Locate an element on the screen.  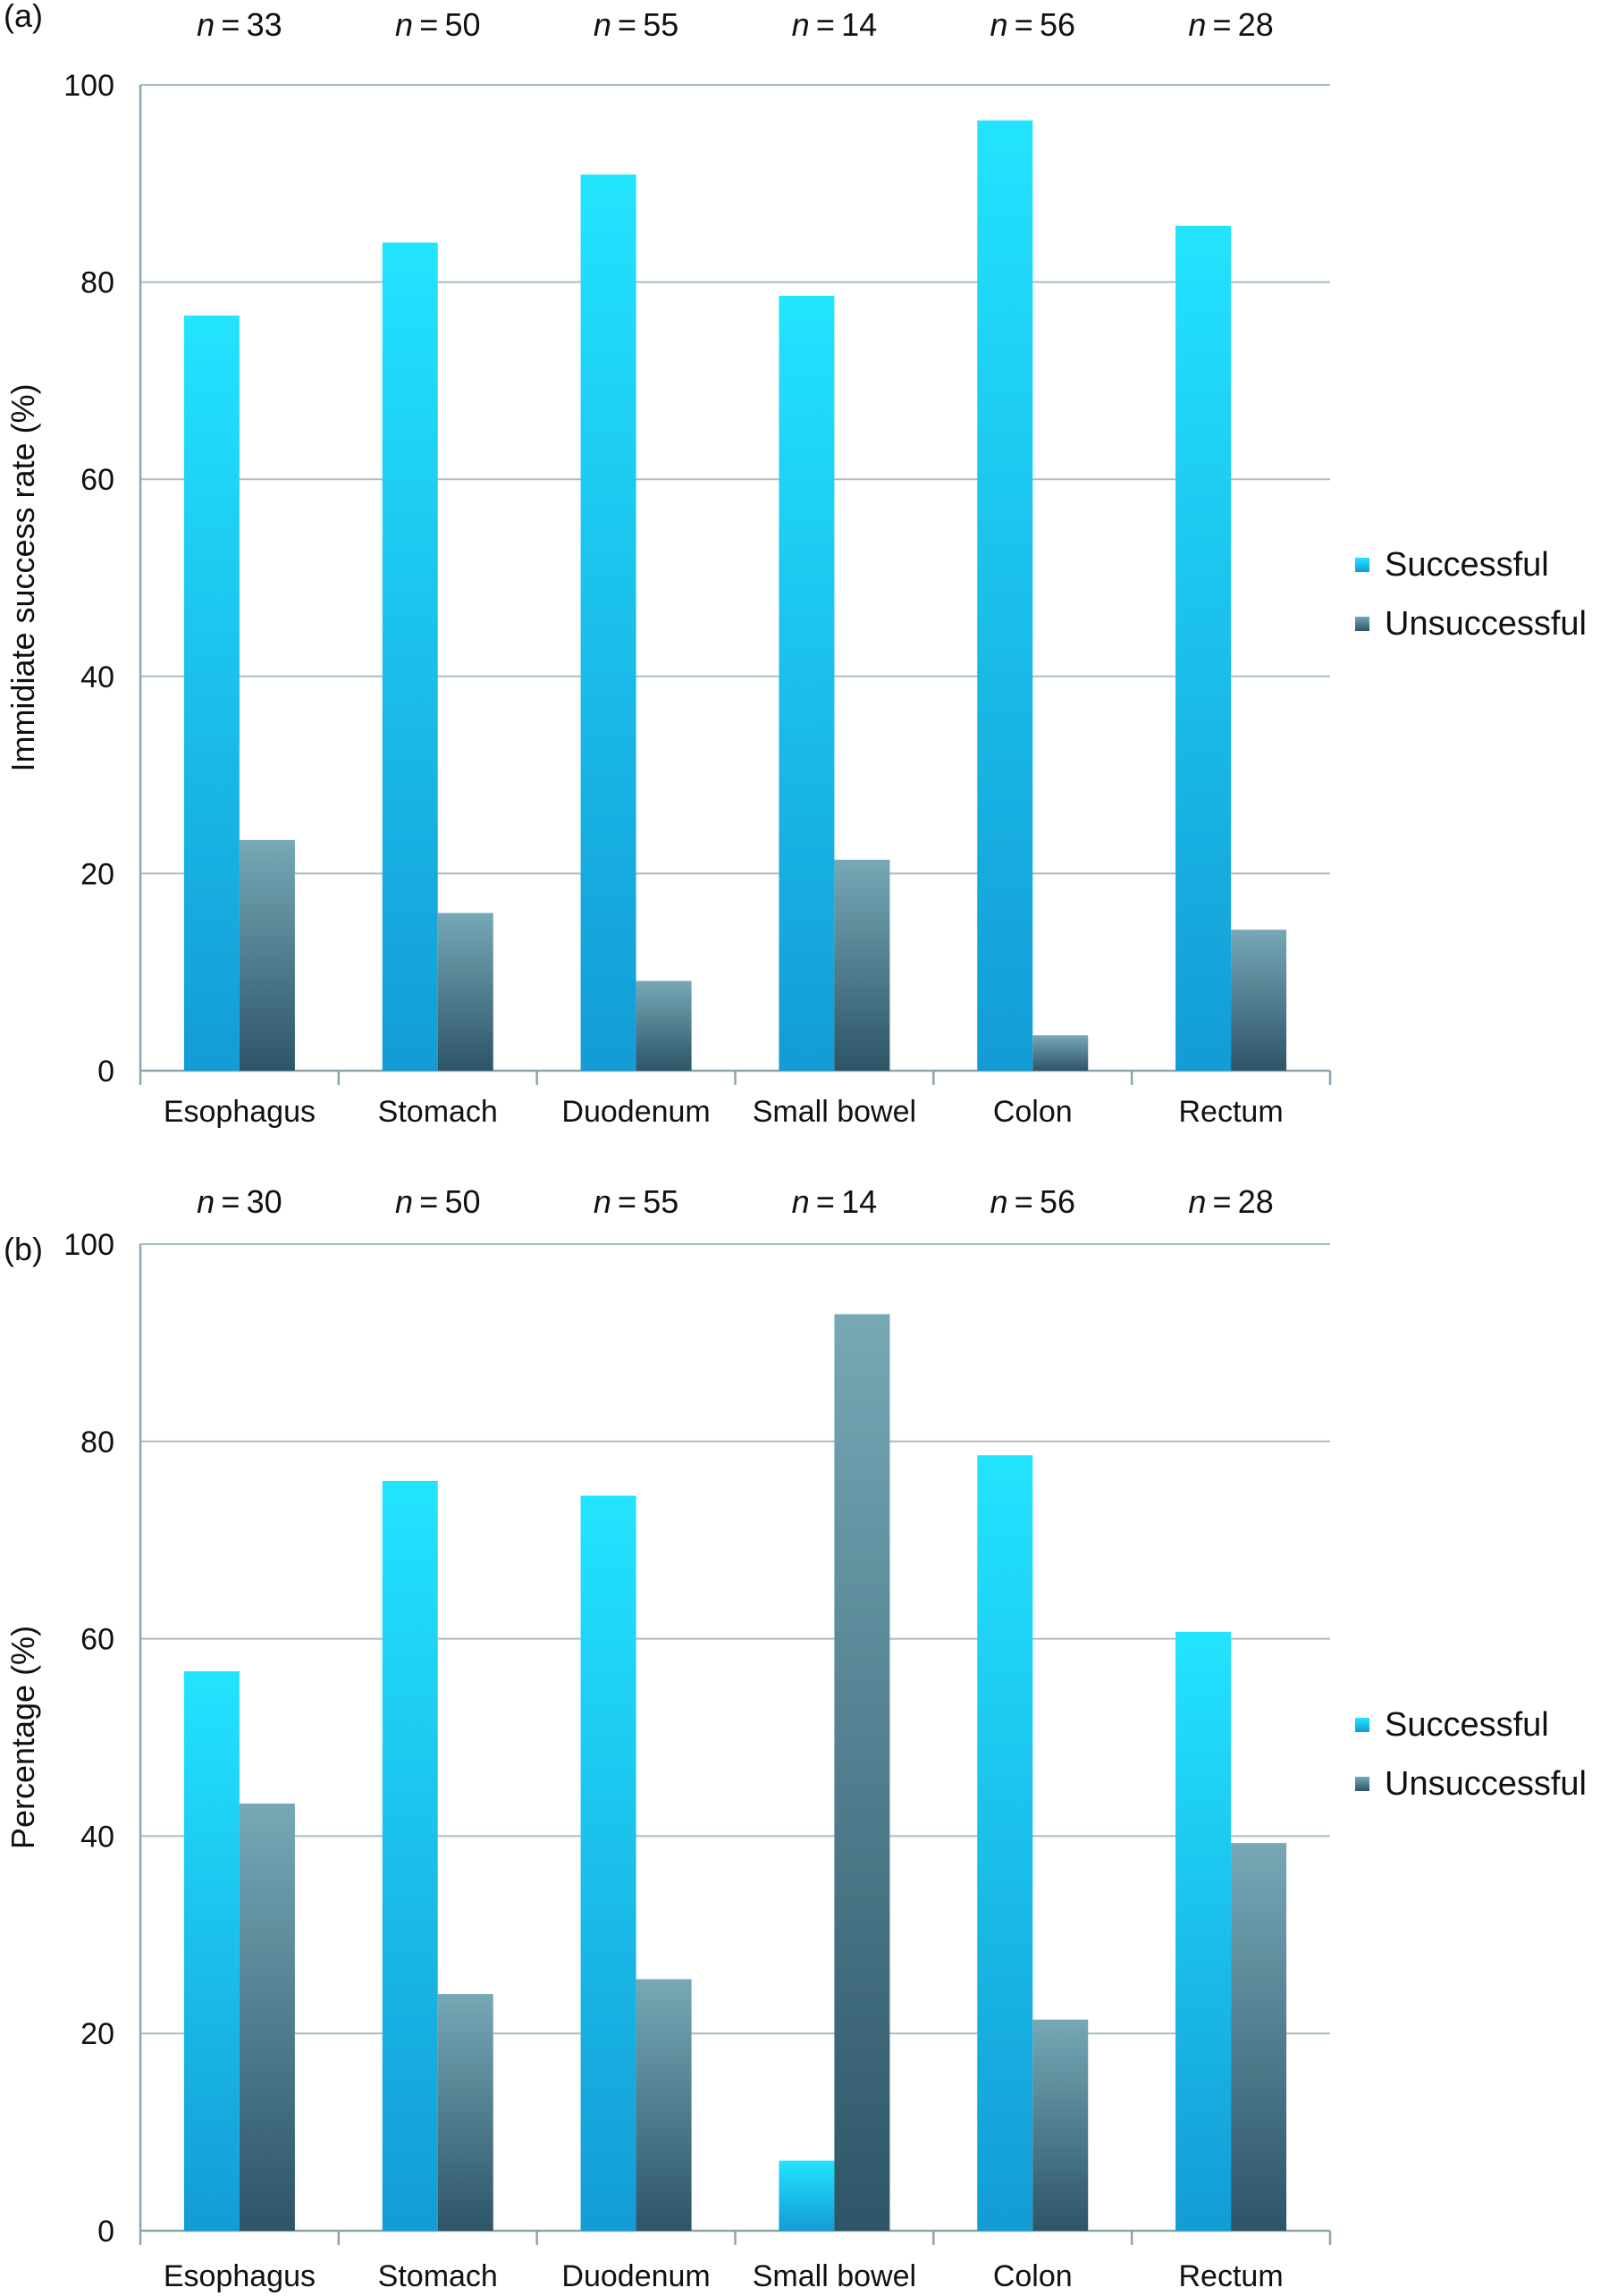
y-axis-label: Percentage (%) is located at coordinates (22, 1737).